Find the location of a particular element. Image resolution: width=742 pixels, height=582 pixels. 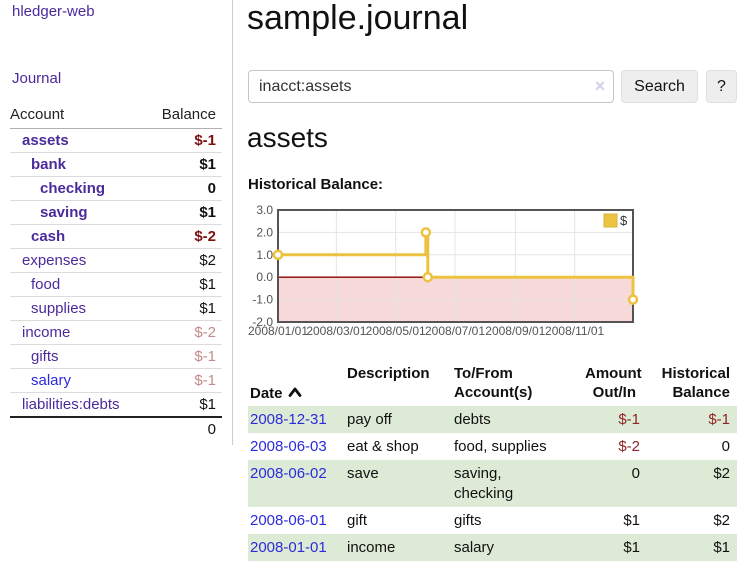

account-name-cell: assets is located at coordinates (78, 140).